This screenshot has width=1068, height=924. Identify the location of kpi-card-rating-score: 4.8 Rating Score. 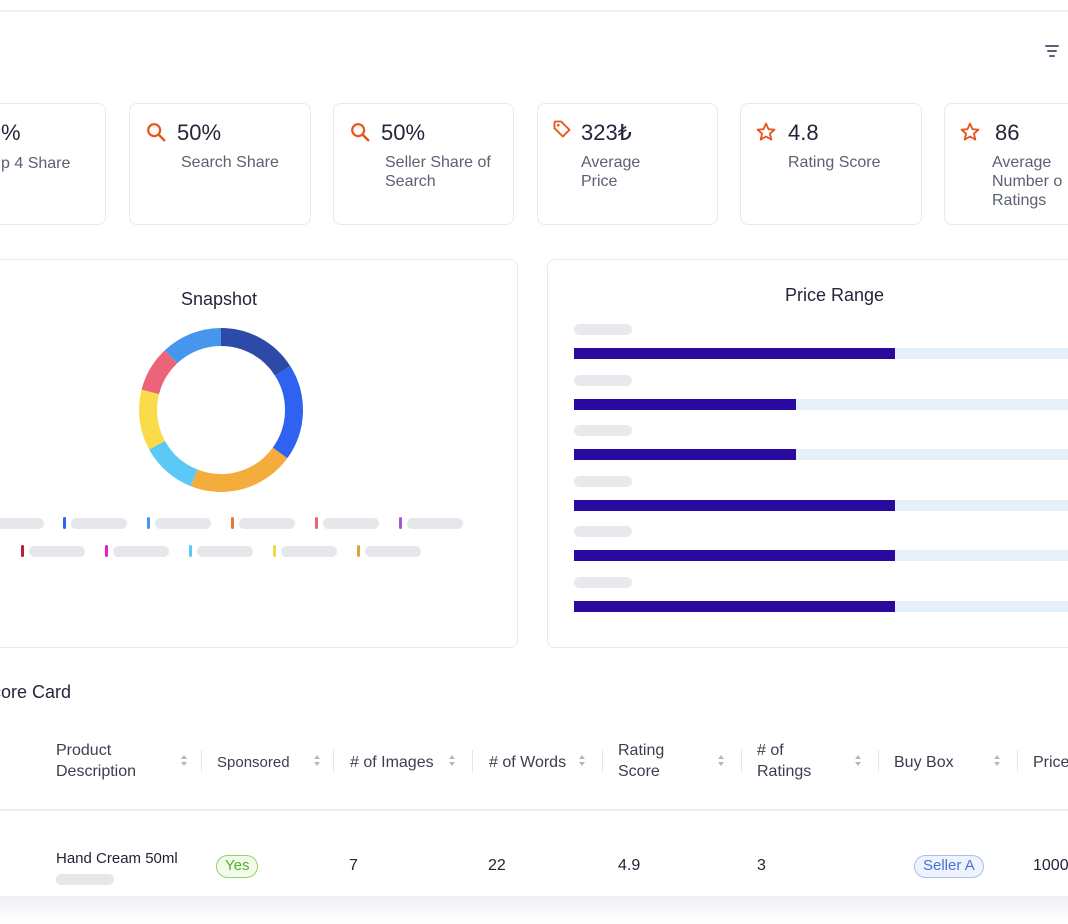
(831, 164).